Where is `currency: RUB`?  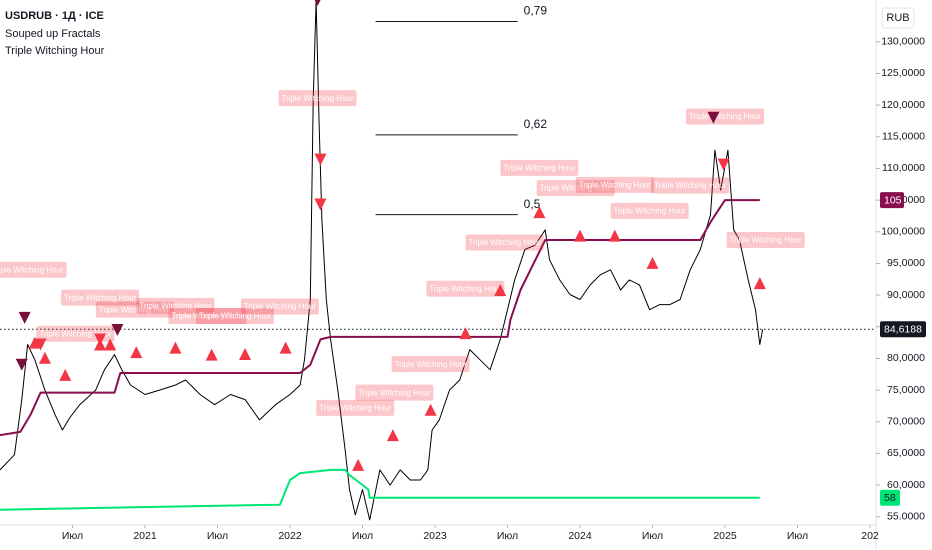
currency: RUB is located at coordinates (897, 18).